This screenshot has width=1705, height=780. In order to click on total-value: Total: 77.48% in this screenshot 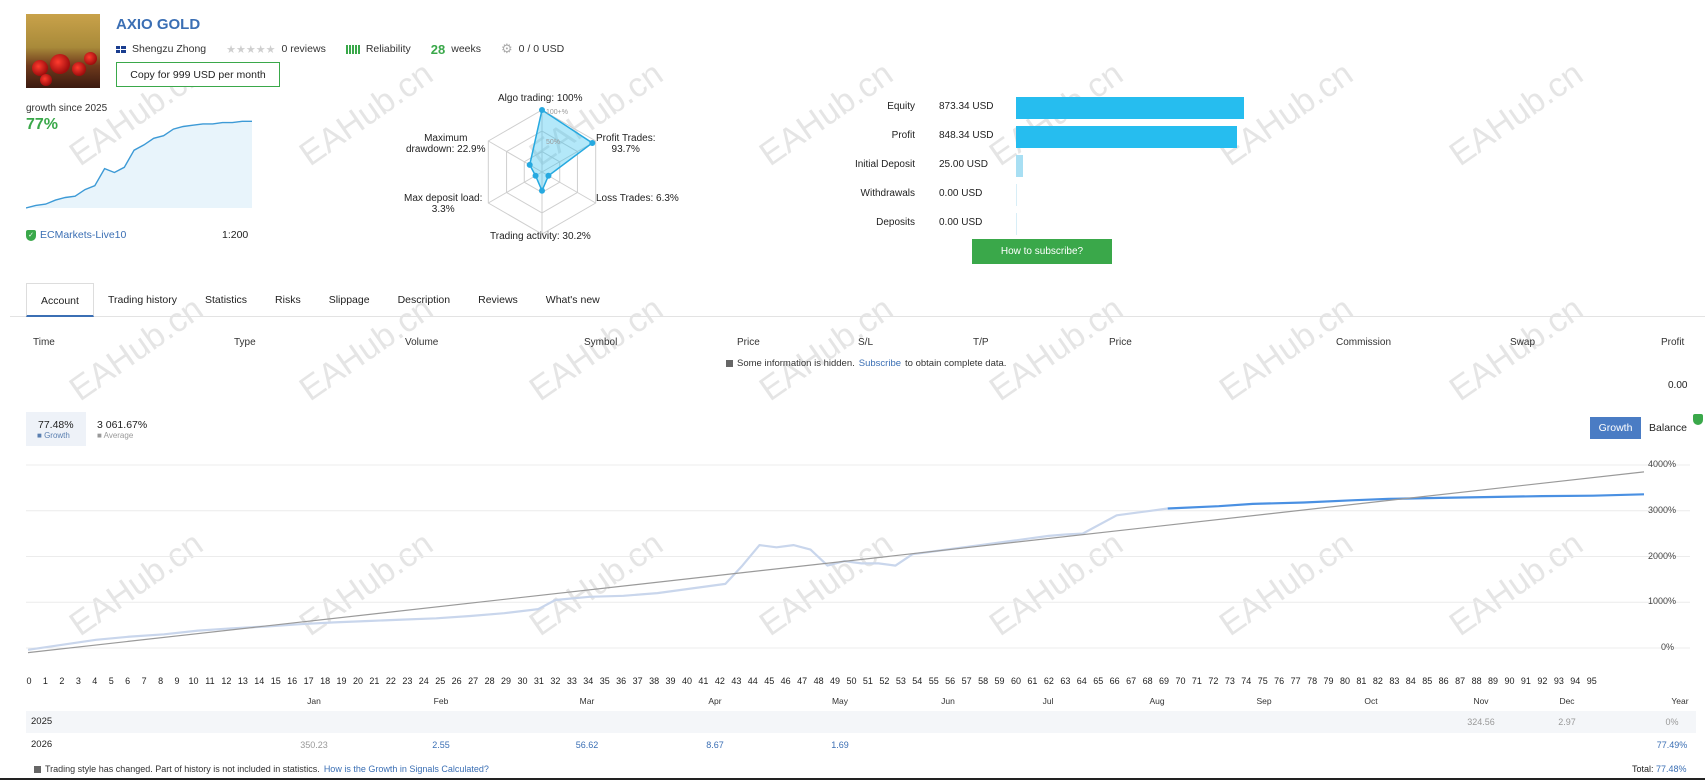, I will do `click(1659, 769)`.